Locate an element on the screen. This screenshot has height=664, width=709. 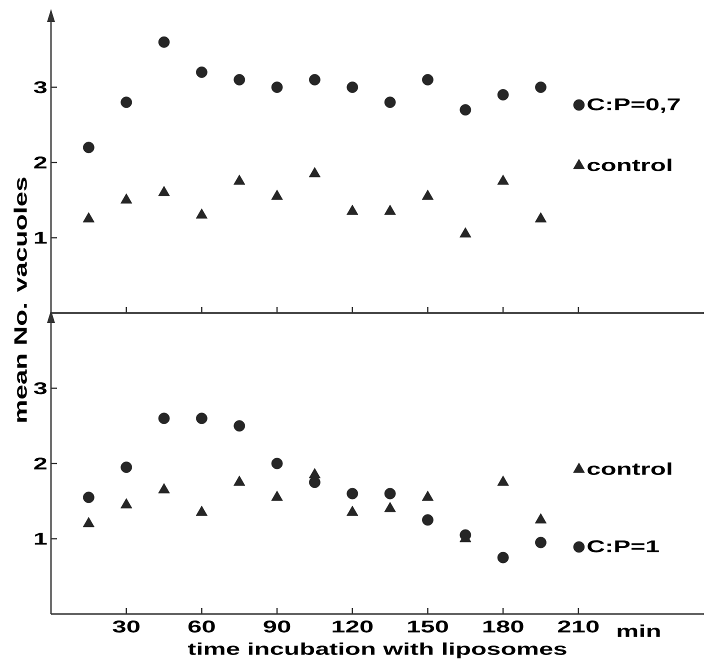
legend-label: C:P=0,7 is located at coordinates (634, 105).